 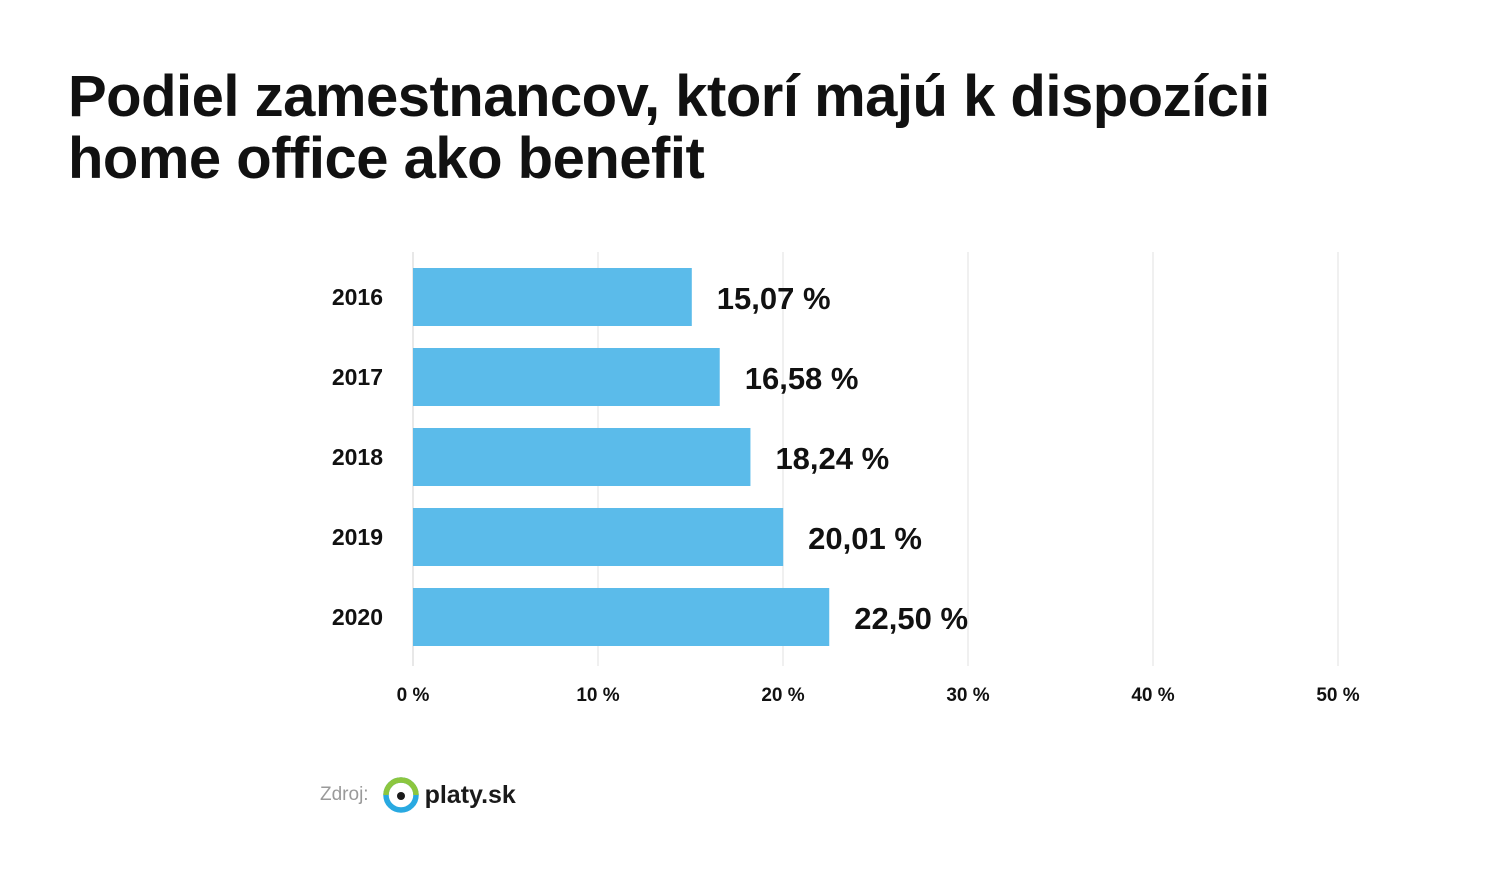 I want to click on source-credit: Zdroj: platy.sk, so click(x=418, y=795).